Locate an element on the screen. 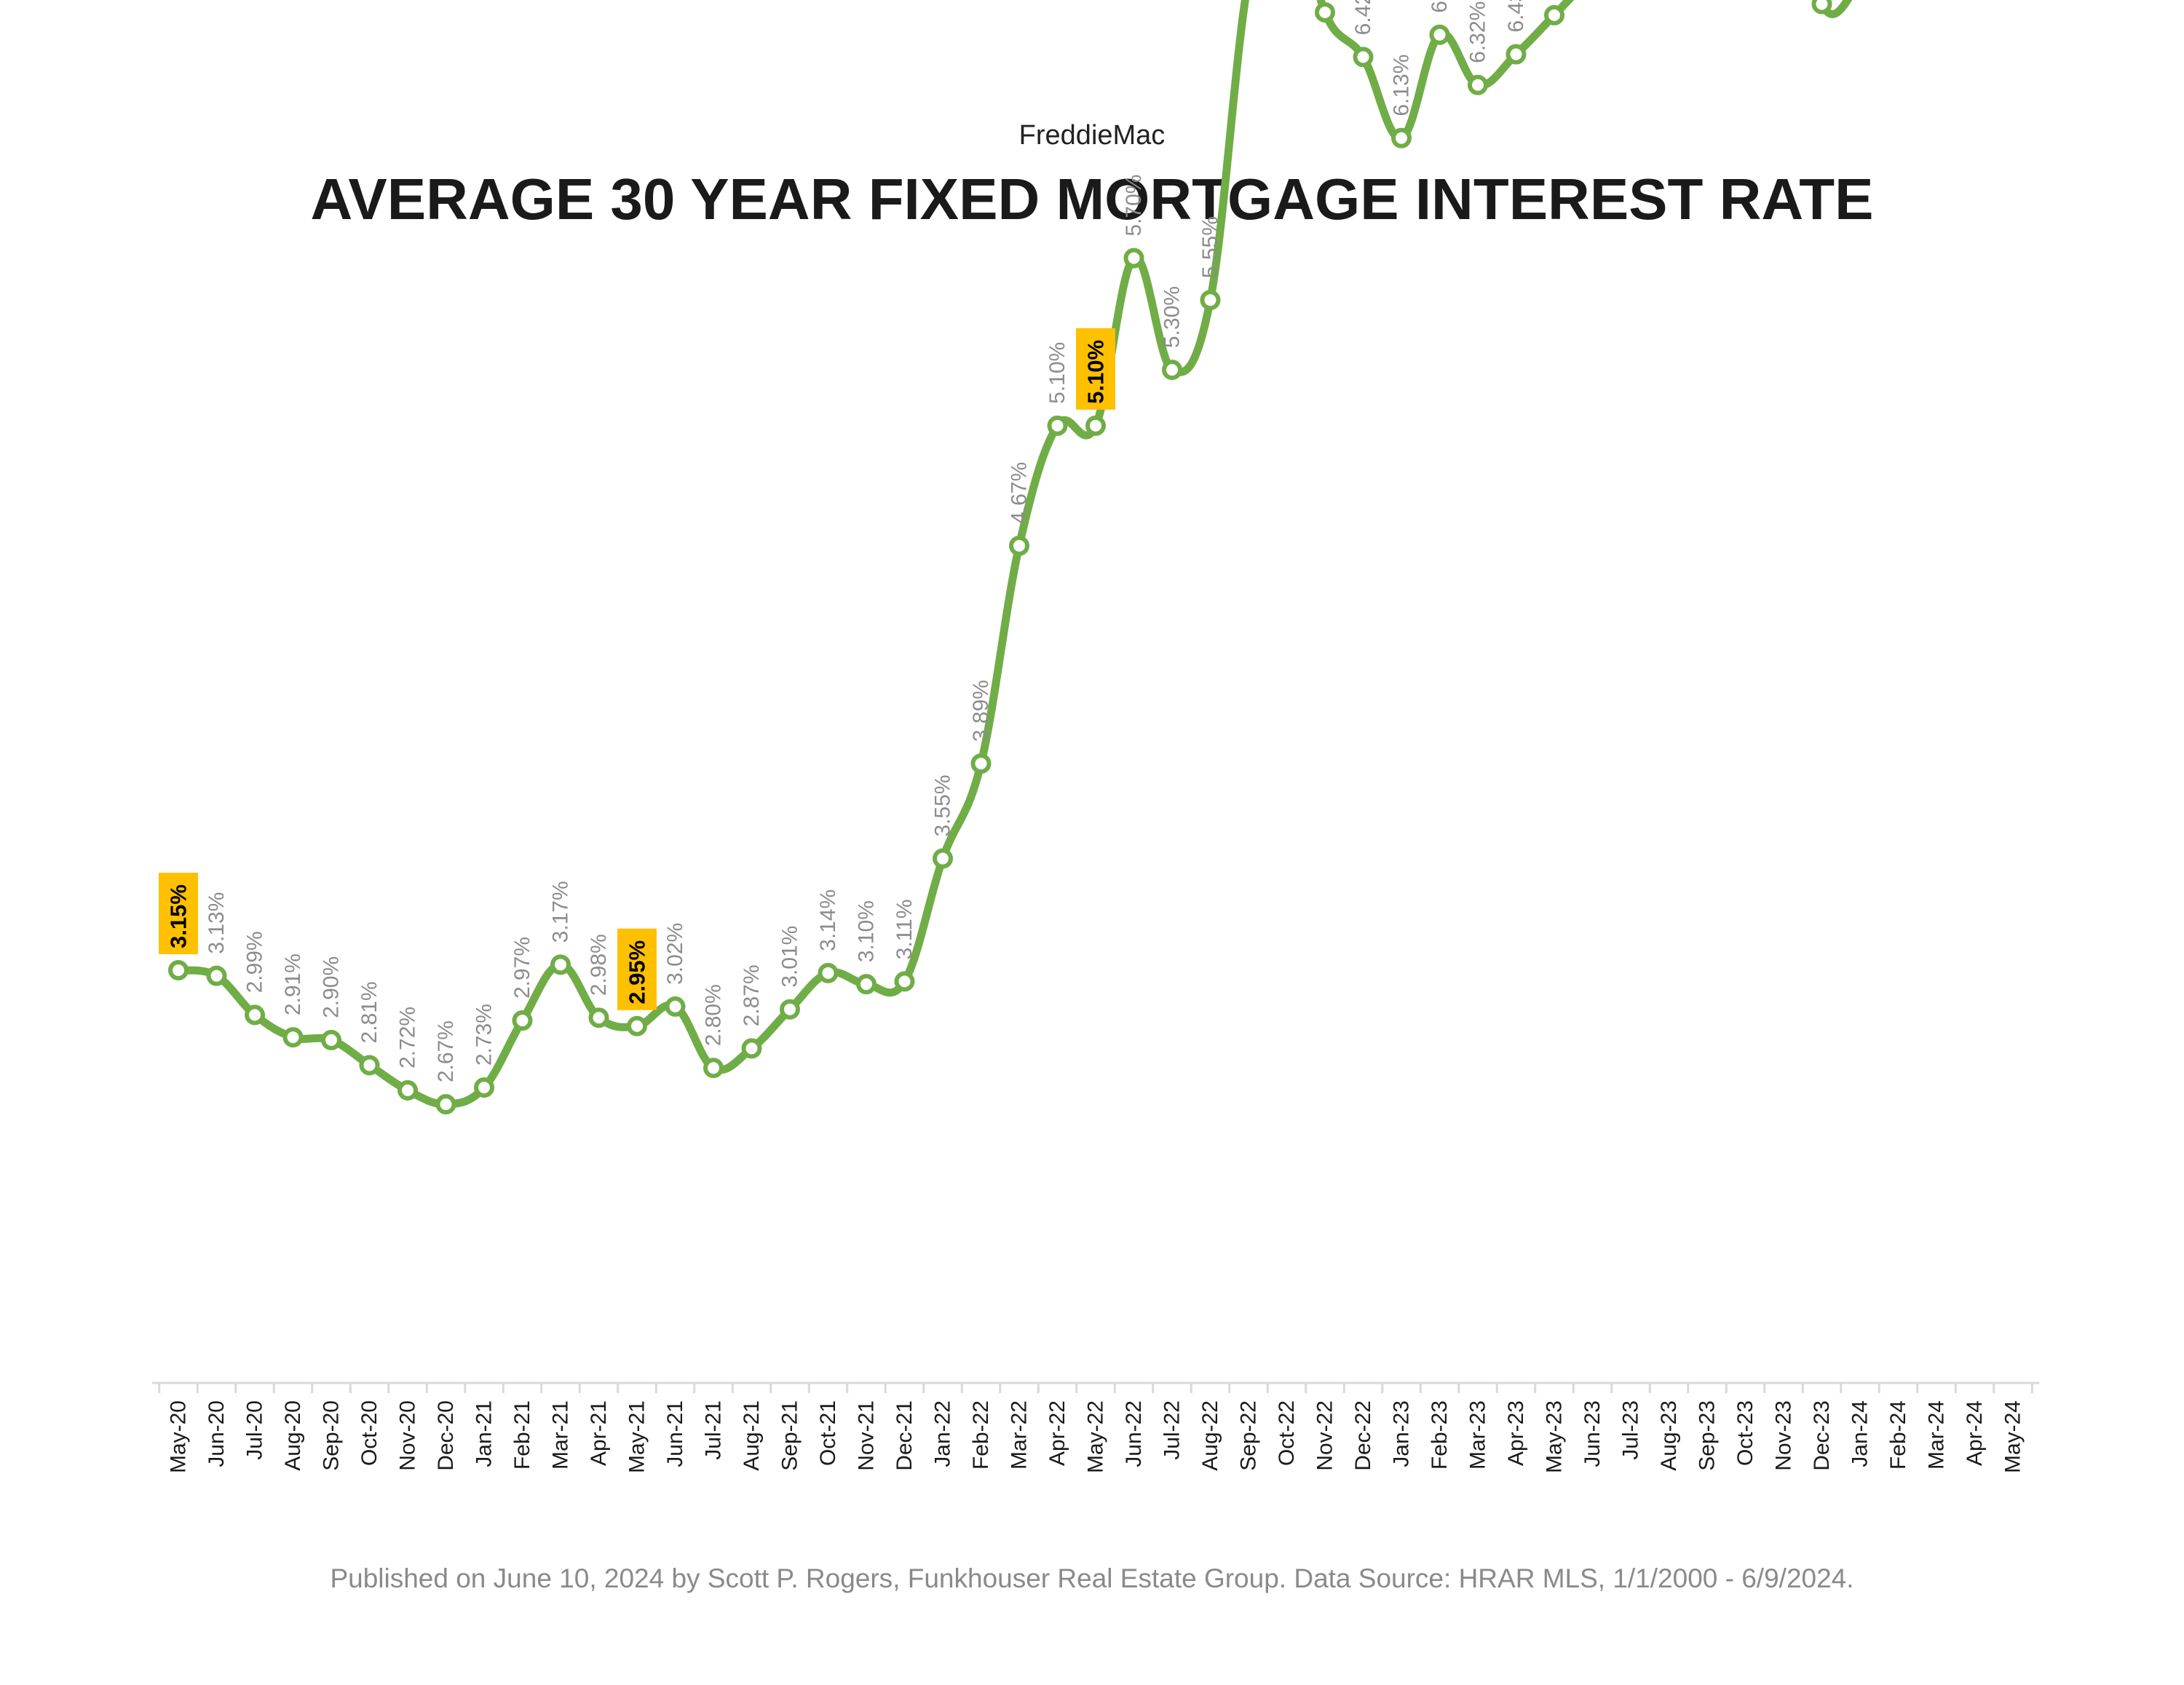 This screenshot has width=2184, height=1685. x-tick-label-group: Oct-22 is located at coordinates (1287, 1433).